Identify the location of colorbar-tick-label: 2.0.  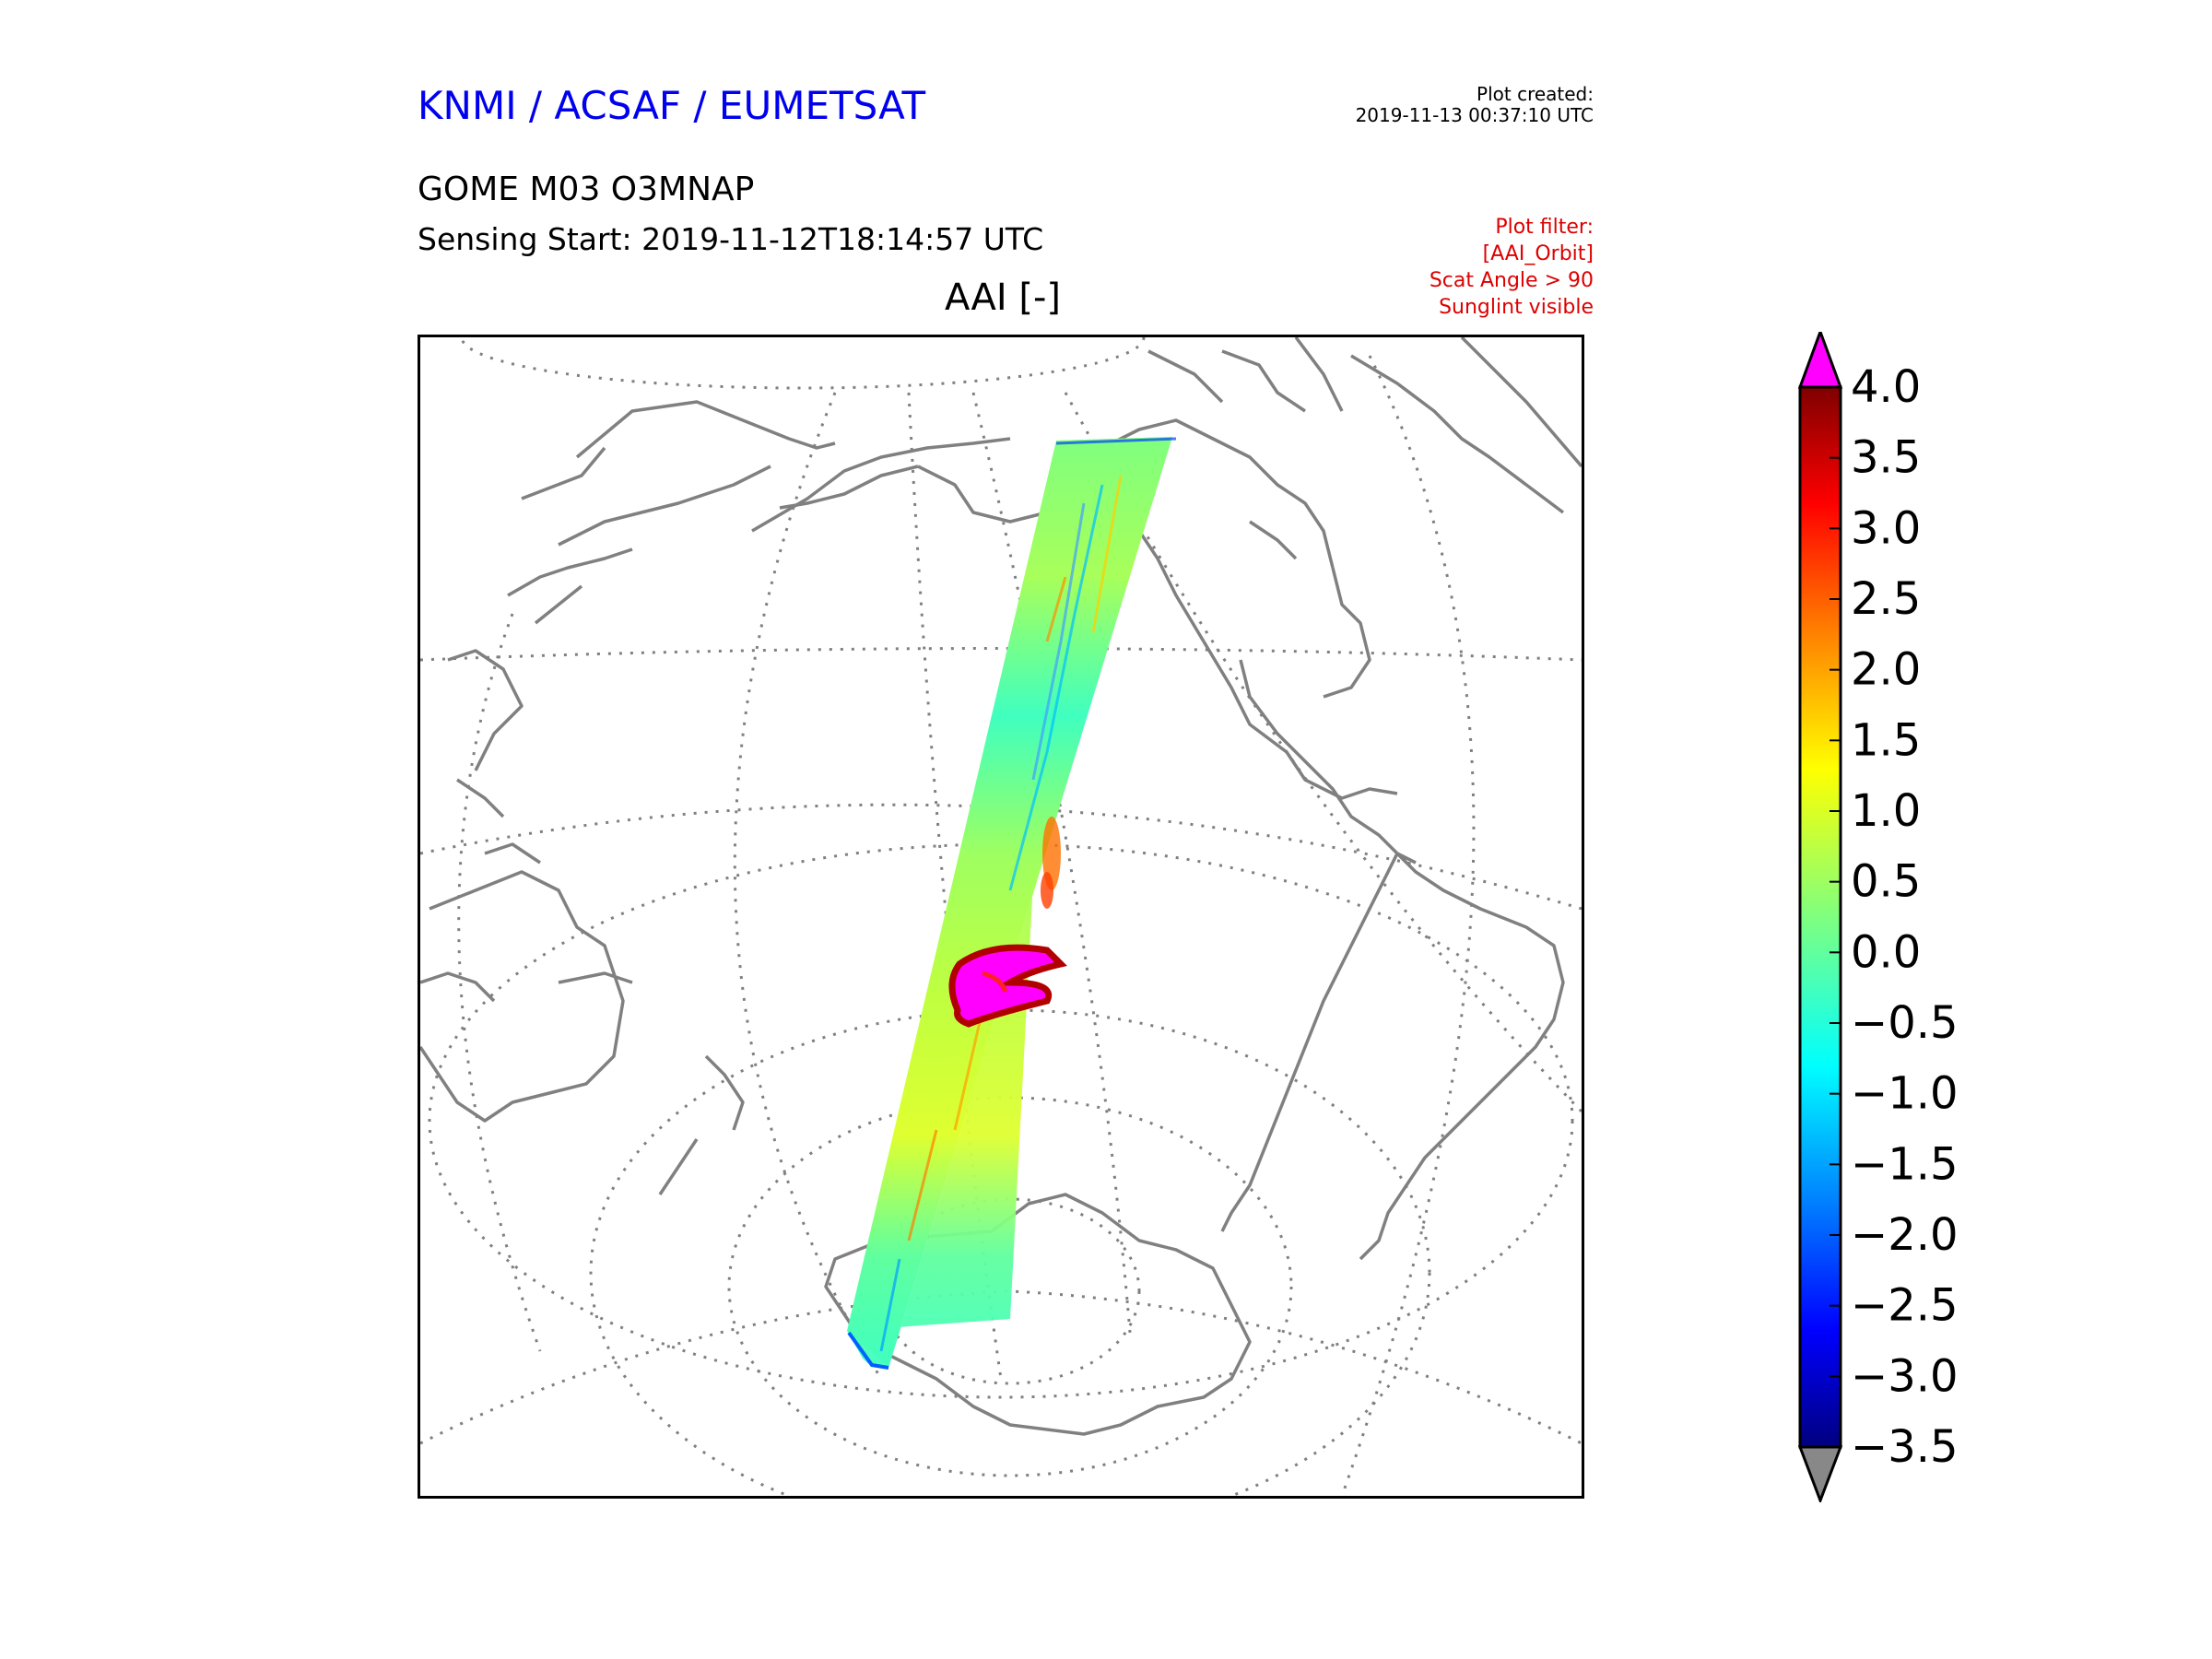
(1886, 670).